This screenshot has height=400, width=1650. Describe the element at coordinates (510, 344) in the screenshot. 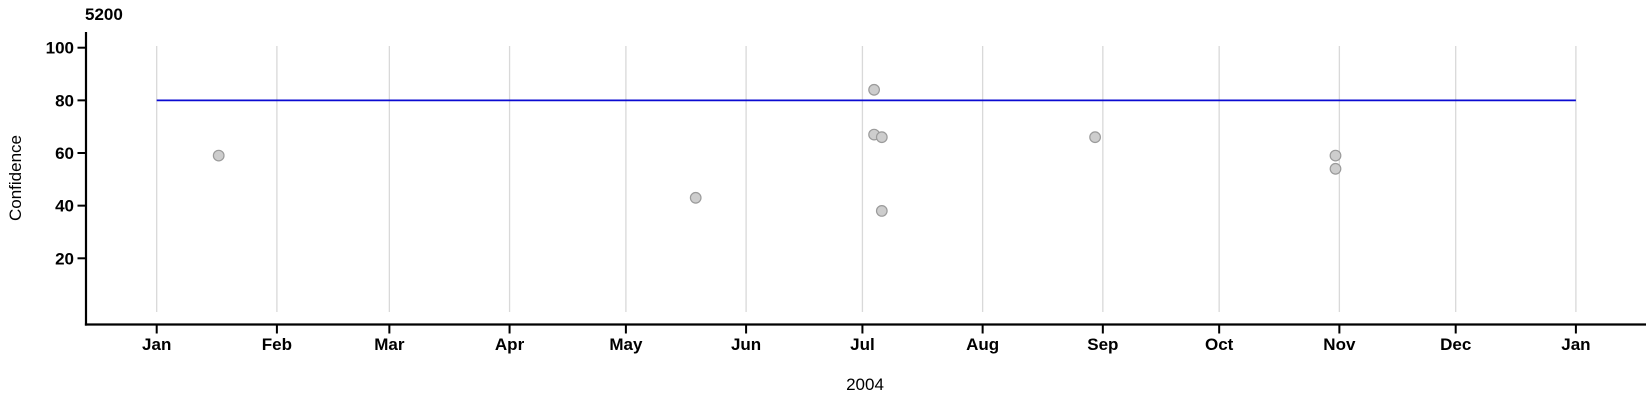

I see `x-tick-label: Apr` at that location.